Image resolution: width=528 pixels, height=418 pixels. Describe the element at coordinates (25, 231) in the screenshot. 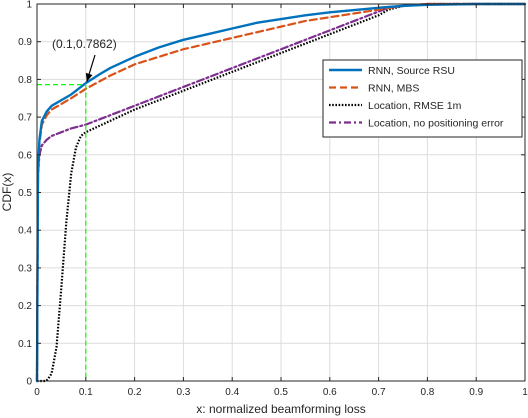

I see `y-tick-label: 0.4` at that location.